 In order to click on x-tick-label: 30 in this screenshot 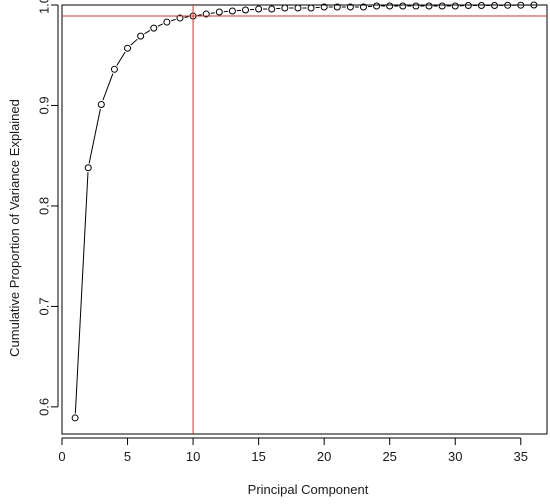, I will do `click(455, 456)`.